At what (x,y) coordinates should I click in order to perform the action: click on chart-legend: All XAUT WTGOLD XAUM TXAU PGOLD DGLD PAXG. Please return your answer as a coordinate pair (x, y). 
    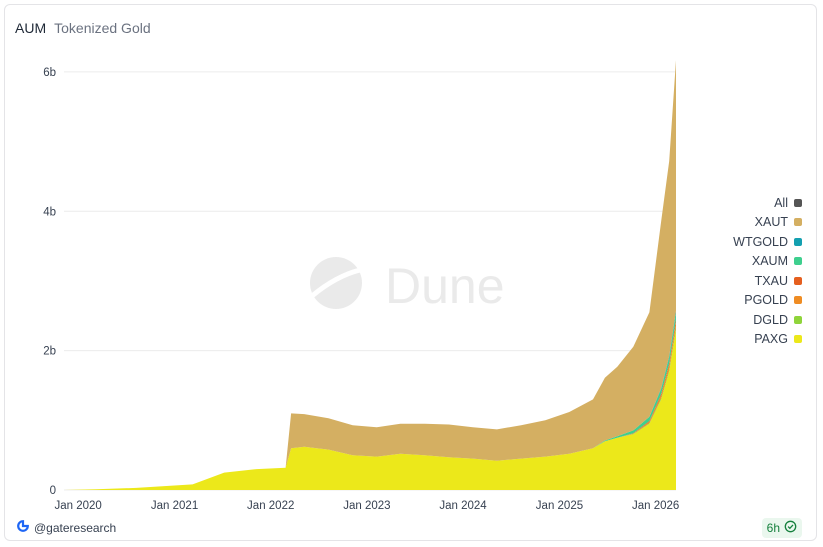
    Looking at the image, I should click on (767, 271).